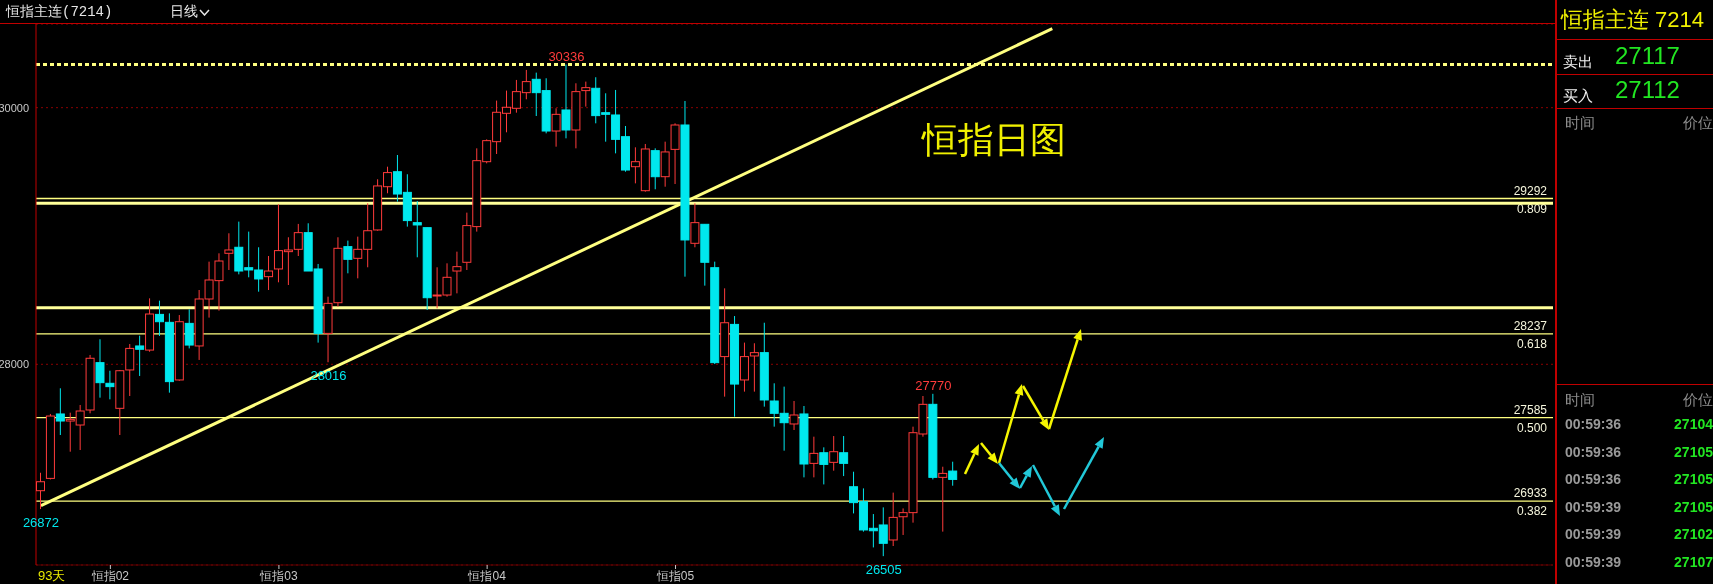  Describe the element at coordinates (59, 12) in the screenshot. I see `chart-title: 恒指主连(7214)` at that location.